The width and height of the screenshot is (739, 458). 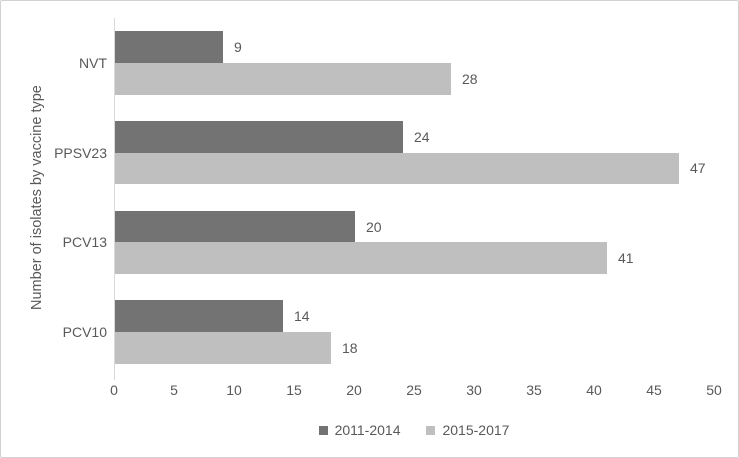 I want to click on bar-group: 24 47, so click(x=414, y=152).